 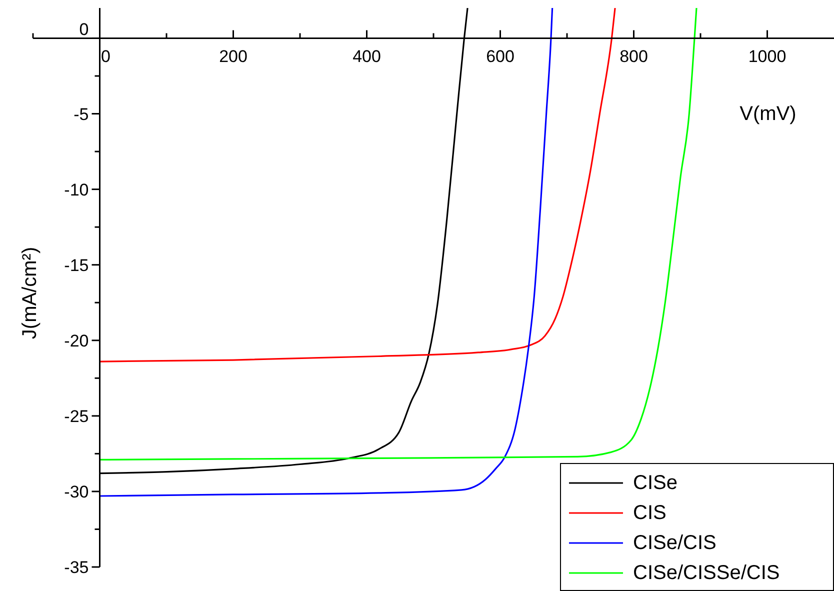 What do you see at coordinates (706, 573) in the screenshot?
I see `legend-label: CISe/CISSe/CIS` at bounding box center [706, 573].